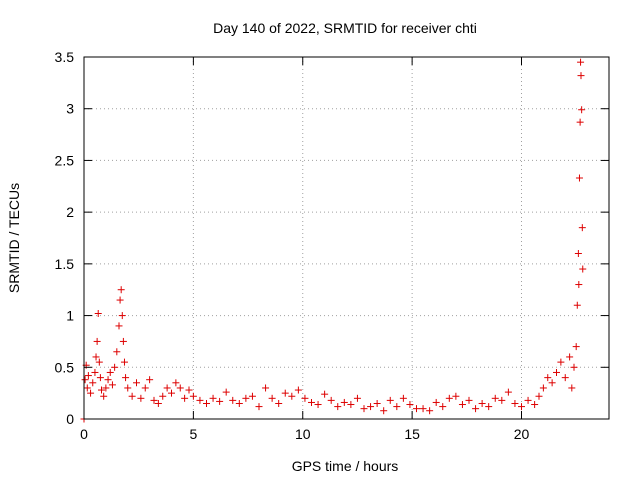 The image size is (640, 480). I want to click on x-tick-label: 15, so click(412, 434).